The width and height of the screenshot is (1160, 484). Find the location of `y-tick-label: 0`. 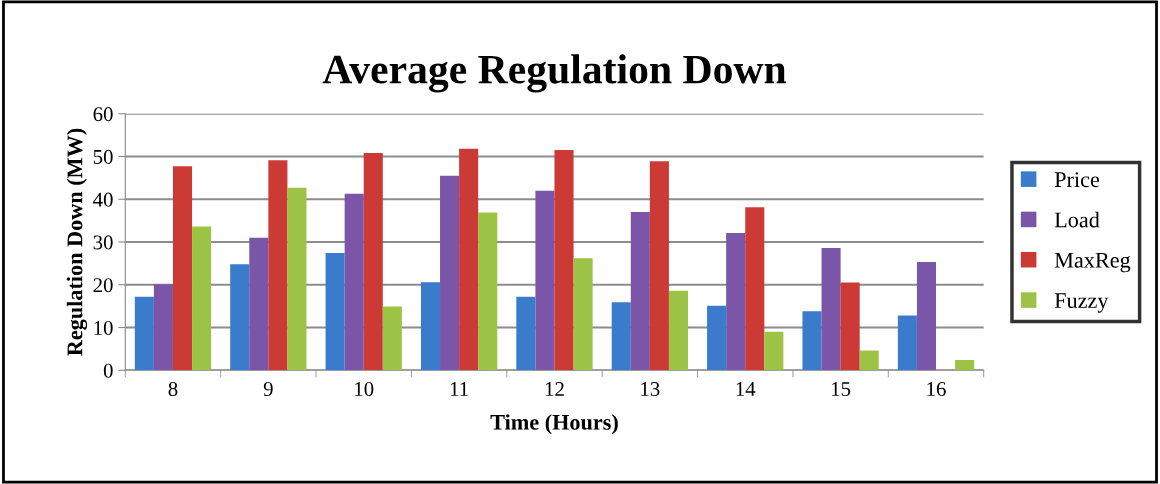

y-tick-label: 0 is located at coordinates (108, 370).